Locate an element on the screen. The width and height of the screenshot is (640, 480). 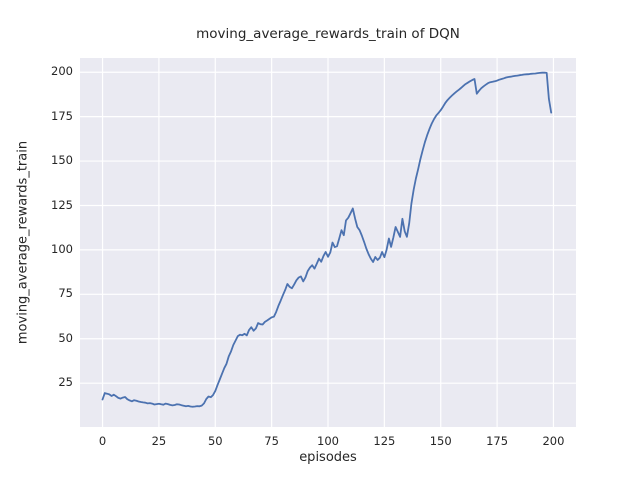
y-tick: 125 is located at coordinates (62, 204).